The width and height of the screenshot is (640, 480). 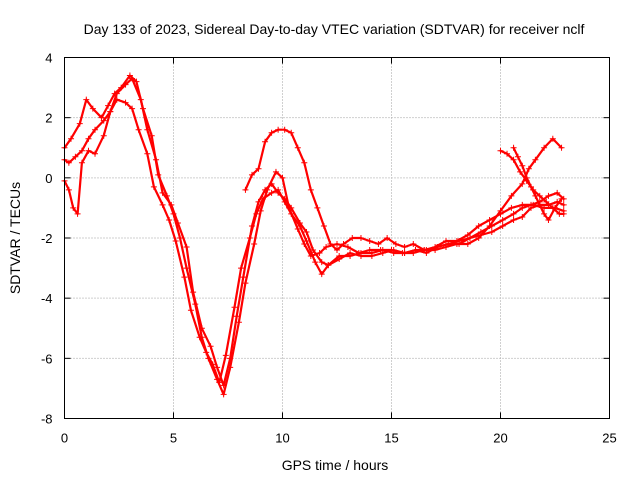 I want to click on x-axis-label: GPS time / hours, so click(x=335, y=465).